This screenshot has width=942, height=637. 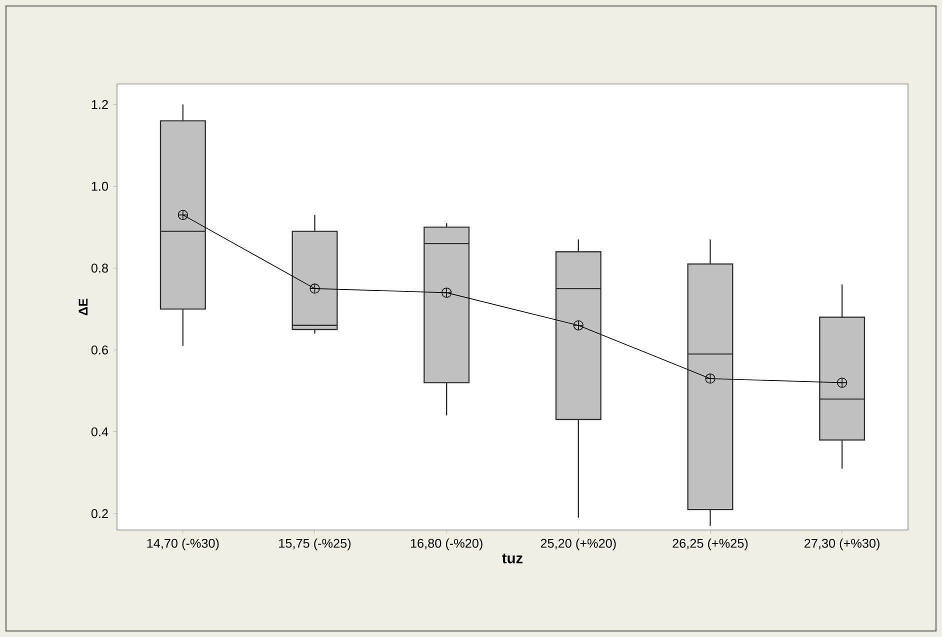 What do you see at coordinates (842, 544) in the screenshot?
I see `x-tick-label: 27,30 (+%30)` at bounding box center [842, 544].